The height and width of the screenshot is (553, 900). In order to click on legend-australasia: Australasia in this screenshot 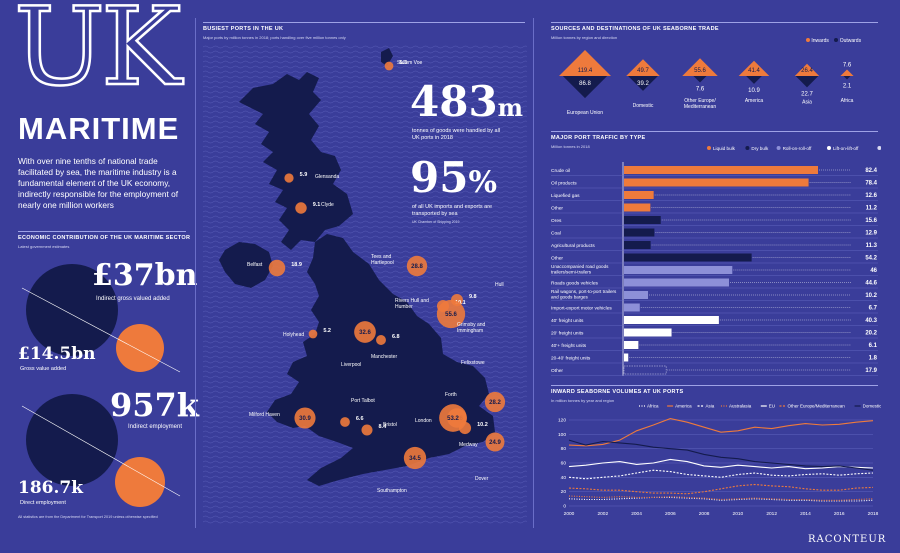, I will do `click(736, 406)`.